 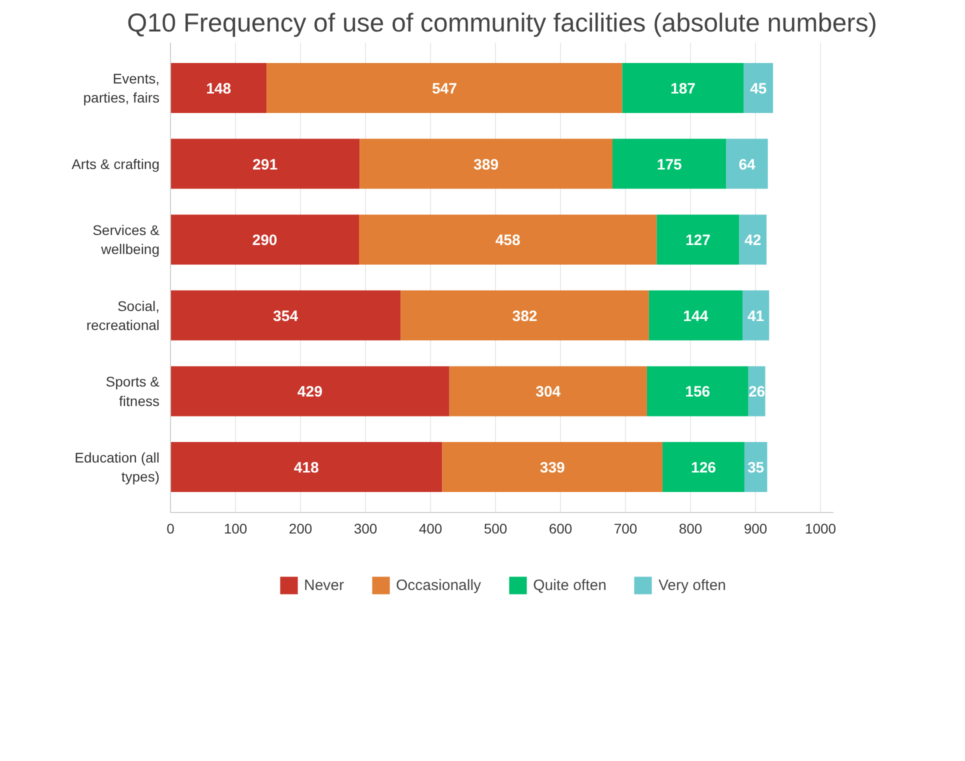 What do you see at coordinates (300, 528) in the screenshot?
I see `x-tick-label: 200` at bounding box center [300, 528].